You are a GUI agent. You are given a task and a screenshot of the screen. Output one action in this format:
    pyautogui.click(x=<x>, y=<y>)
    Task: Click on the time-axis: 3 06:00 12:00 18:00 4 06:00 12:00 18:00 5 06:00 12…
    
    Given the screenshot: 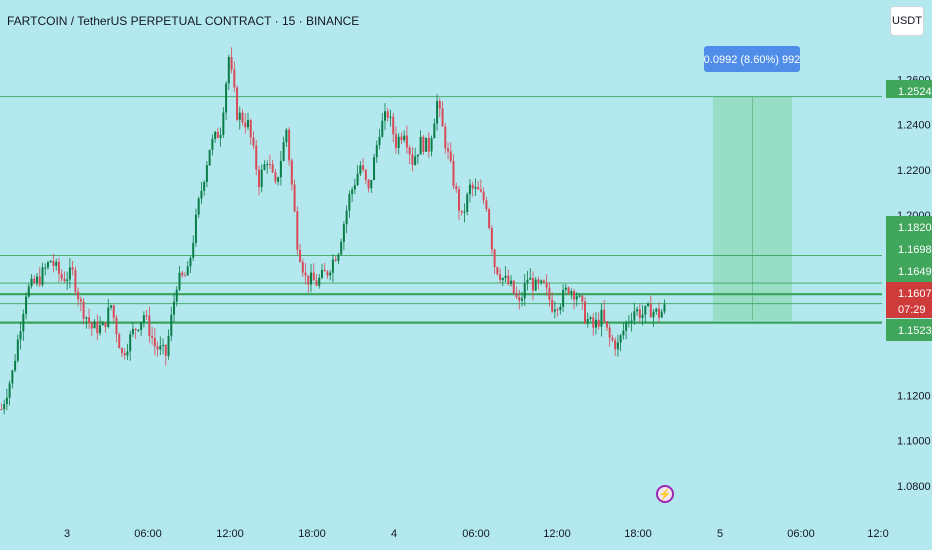 What is the action you would take?
    pyautogui.click(x=476, y=534)
    